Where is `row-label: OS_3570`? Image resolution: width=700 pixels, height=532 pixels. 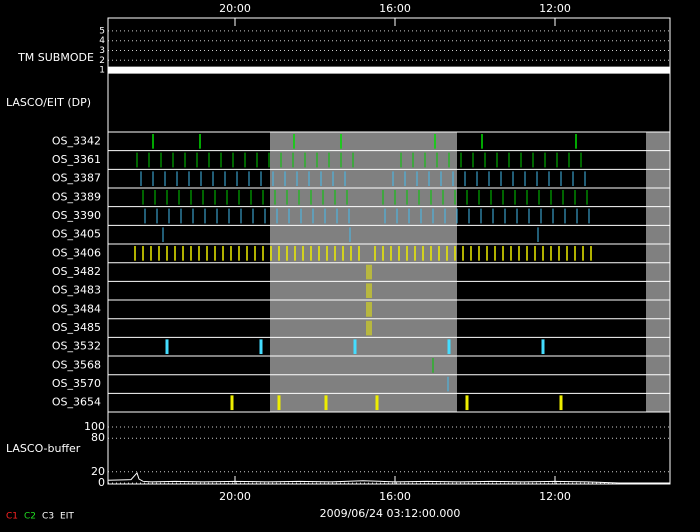
row-label: OS_3570 is located at coordinates (76, 383).